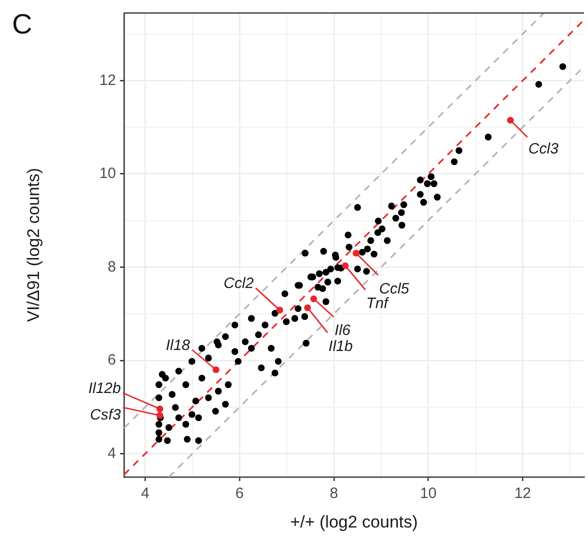 This screenshot has height=553, width=588. What do you see at coordinates (523, 493) in the screenshot?
I see `x-tick-label: 12` at bounding box center [523, 493].